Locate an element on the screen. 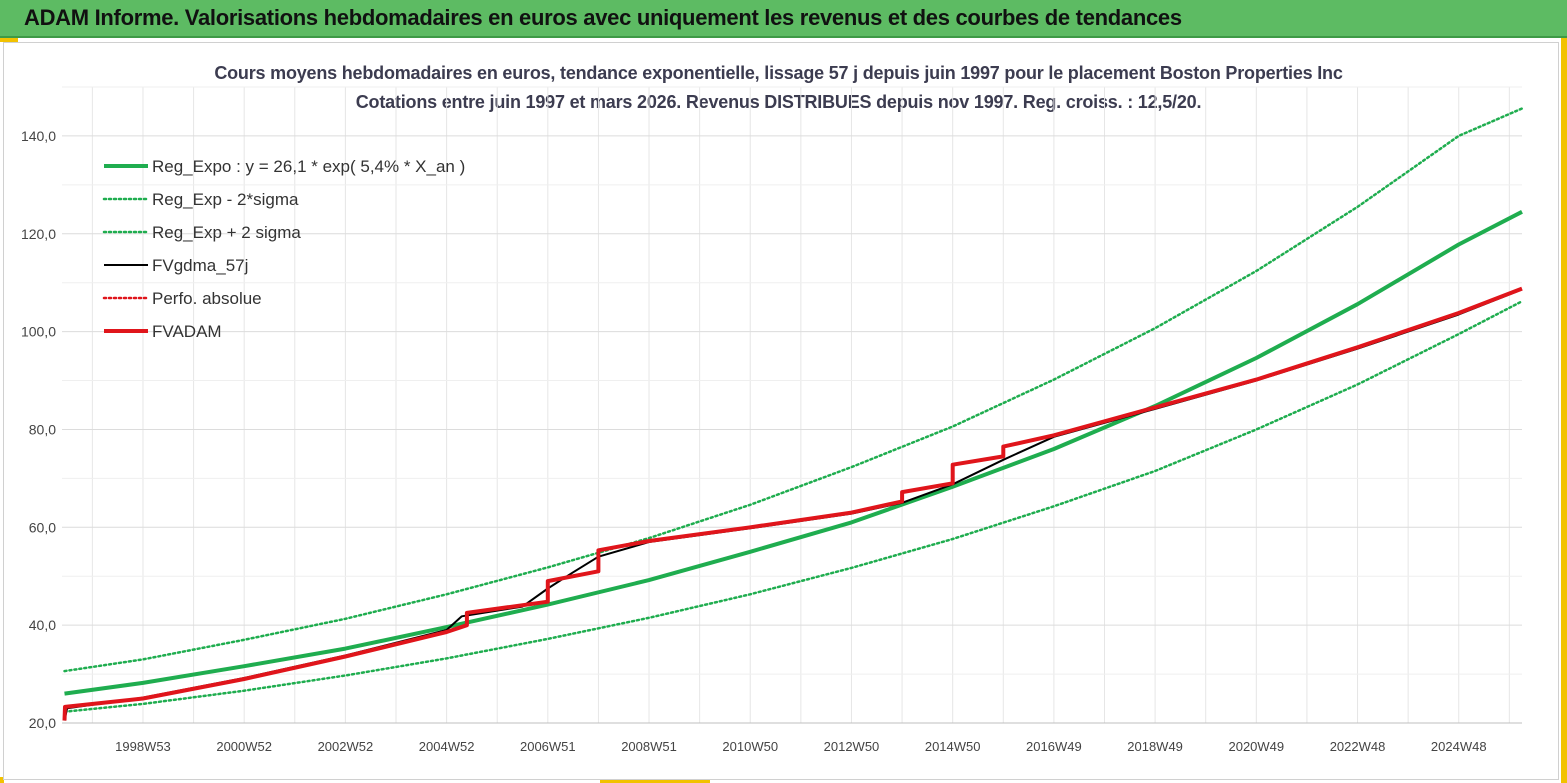 This screenshot has width=1567, height=783. y-tick-label: 100,0 is located at coordinates (38, 332).